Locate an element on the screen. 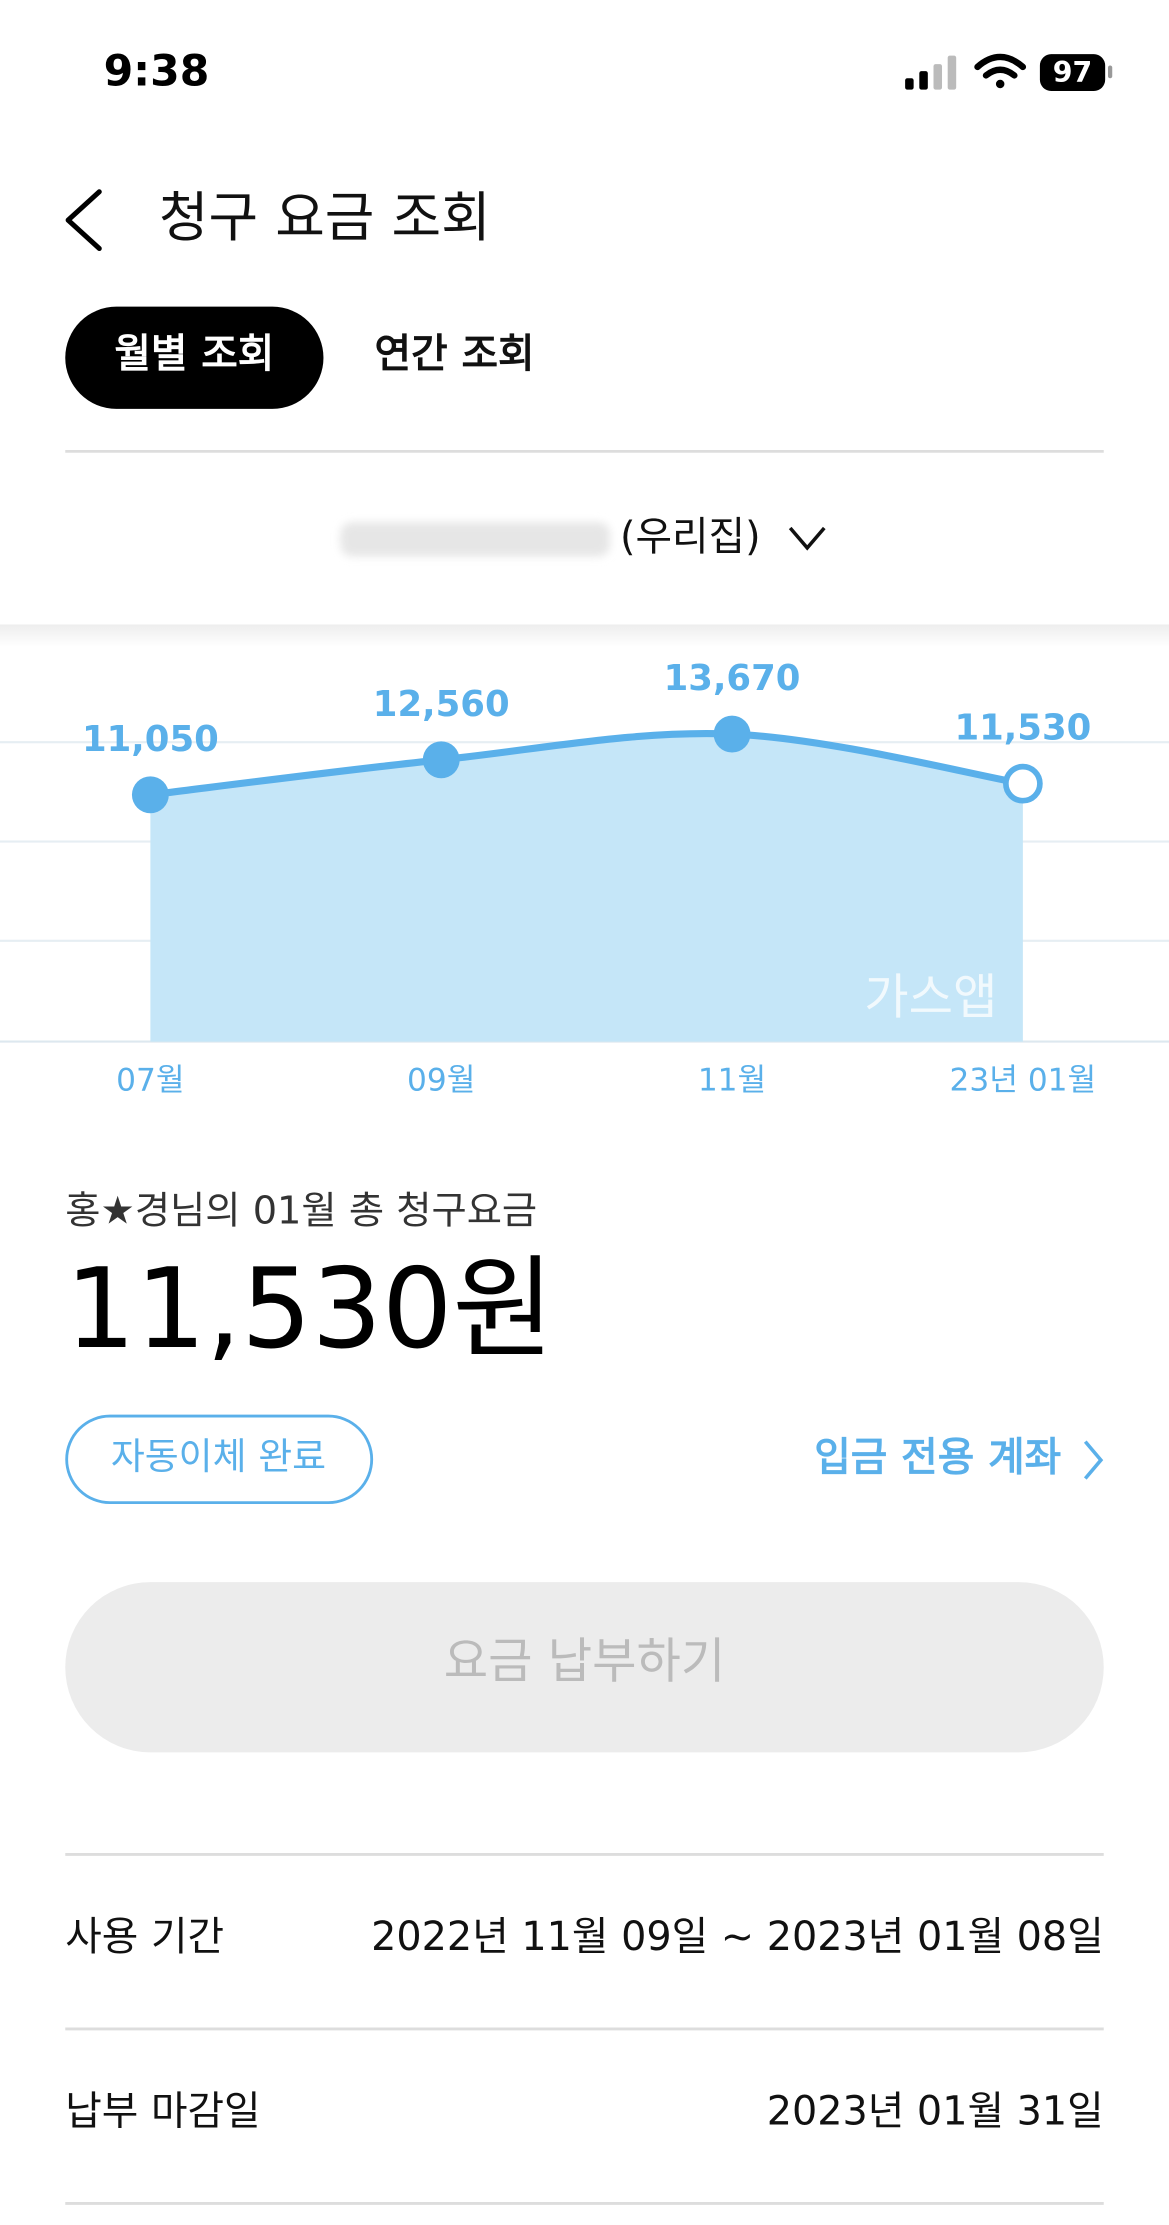 The height and width of the screenshot is (2225, 1169). autopay-badge is located at coordinates (219, 1459).